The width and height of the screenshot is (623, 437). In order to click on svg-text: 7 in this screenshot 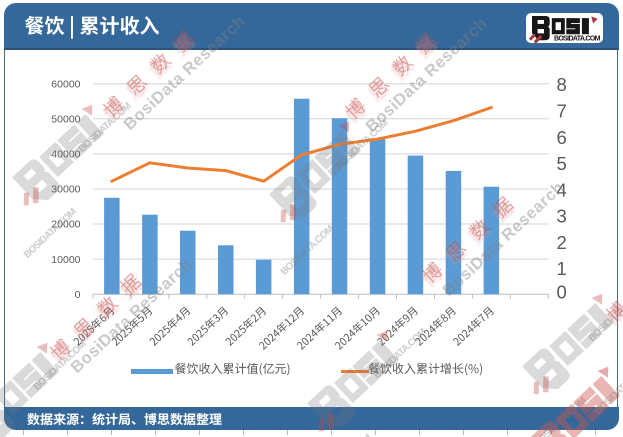, I will do `click(562, 111)`.